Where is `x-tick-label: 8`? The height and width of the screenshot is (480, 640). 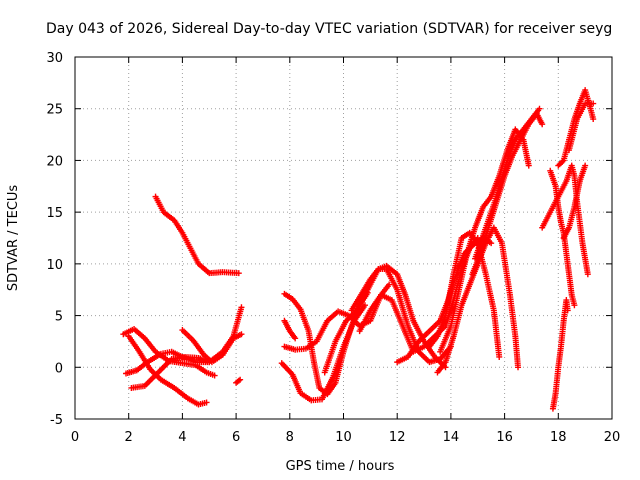
x-tick-label: 8 is located at coordinates (290, 437).